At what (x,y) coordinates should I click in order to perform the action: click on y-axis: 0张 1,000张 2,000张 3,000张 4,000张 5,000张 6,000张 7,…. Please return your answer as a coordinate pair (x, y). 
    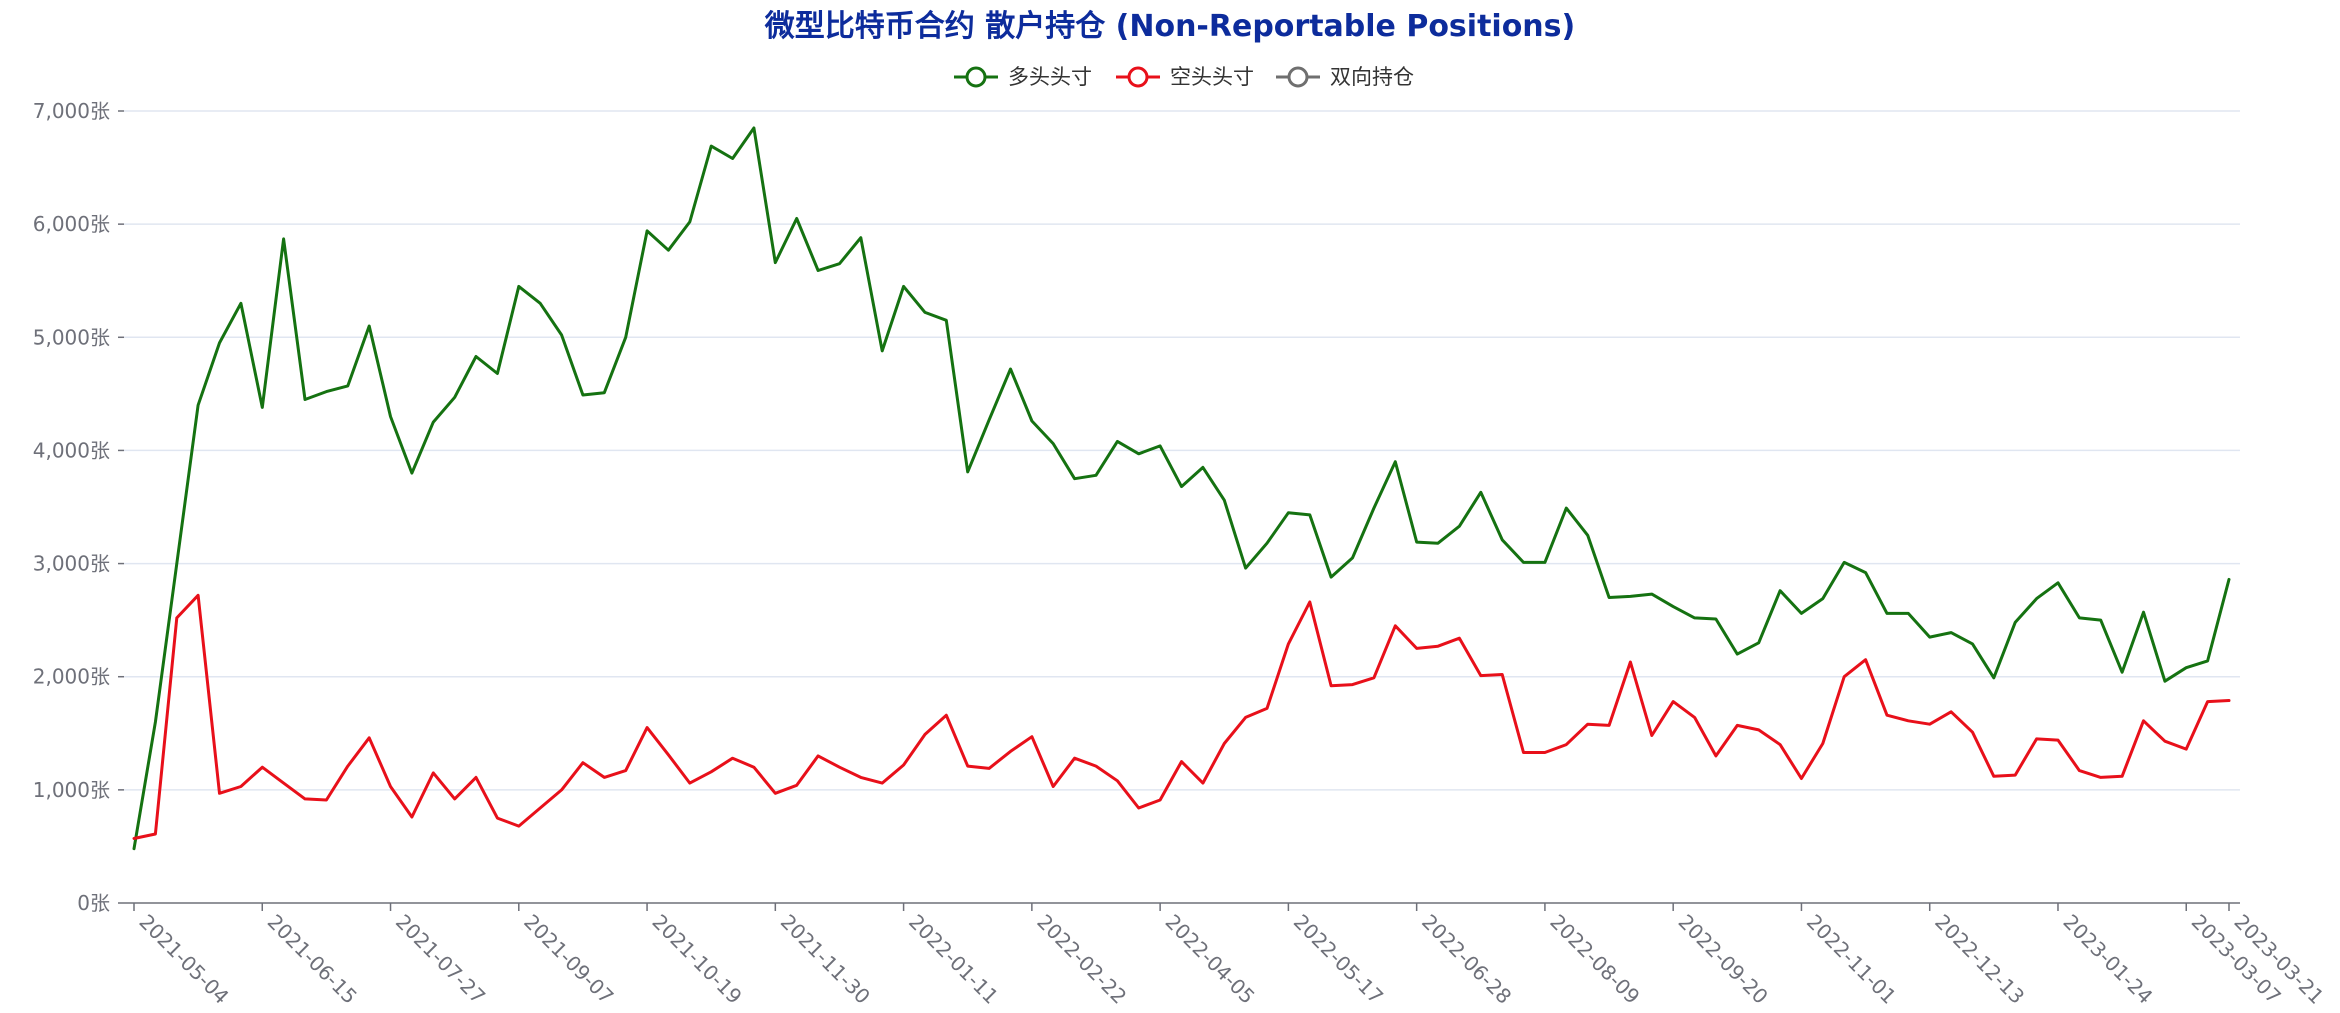
    Looking at the image, I should click on (78, 507).